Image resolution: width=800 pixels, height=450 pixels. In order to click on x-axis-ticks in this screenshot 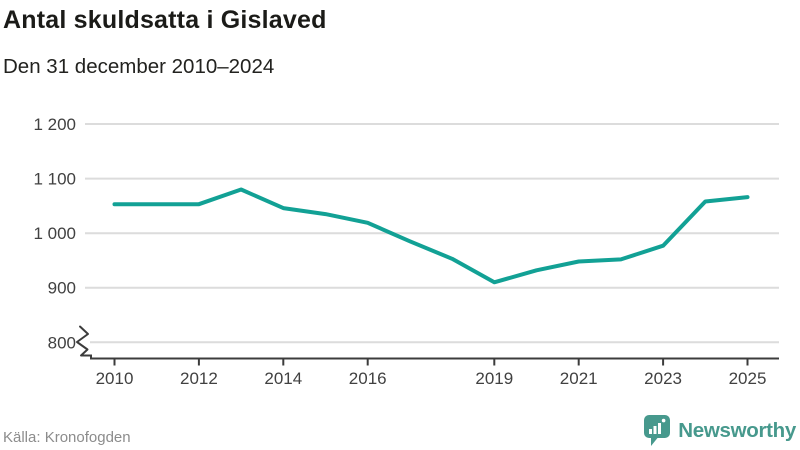, I will do `click(431, 362)`.